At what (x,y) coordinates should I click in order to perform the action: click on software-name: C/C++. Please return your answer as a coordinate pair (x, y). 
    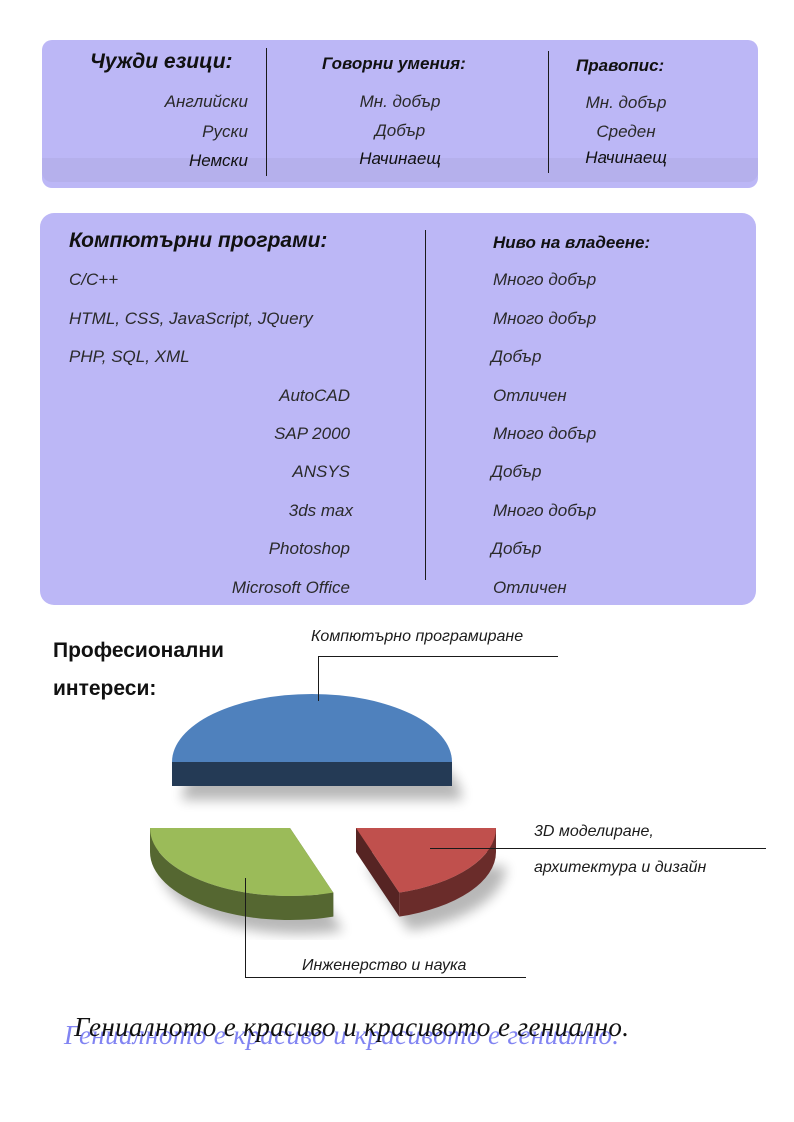
    Looking at the image, I should click on (94, 279).